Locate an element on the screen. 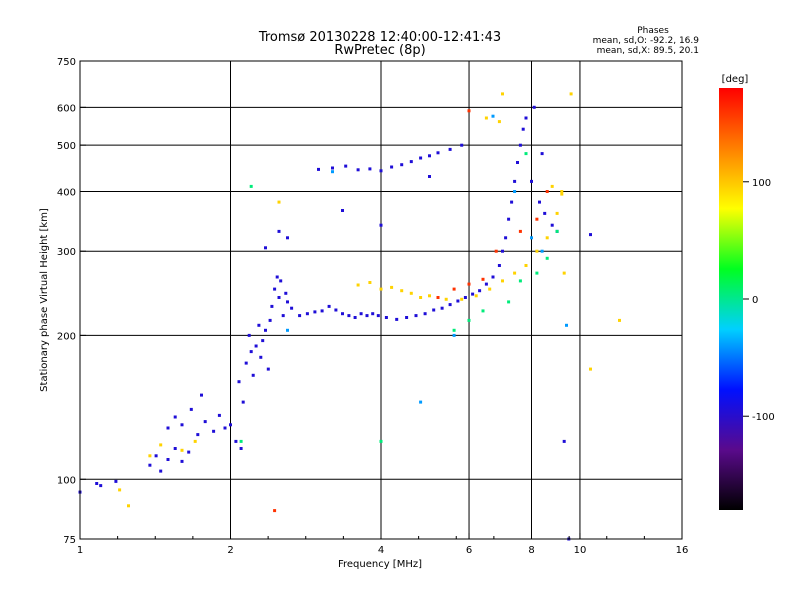 This screenshot has width=800, height=604. y-tick-label: 600 is located at coordinates (66, 108).